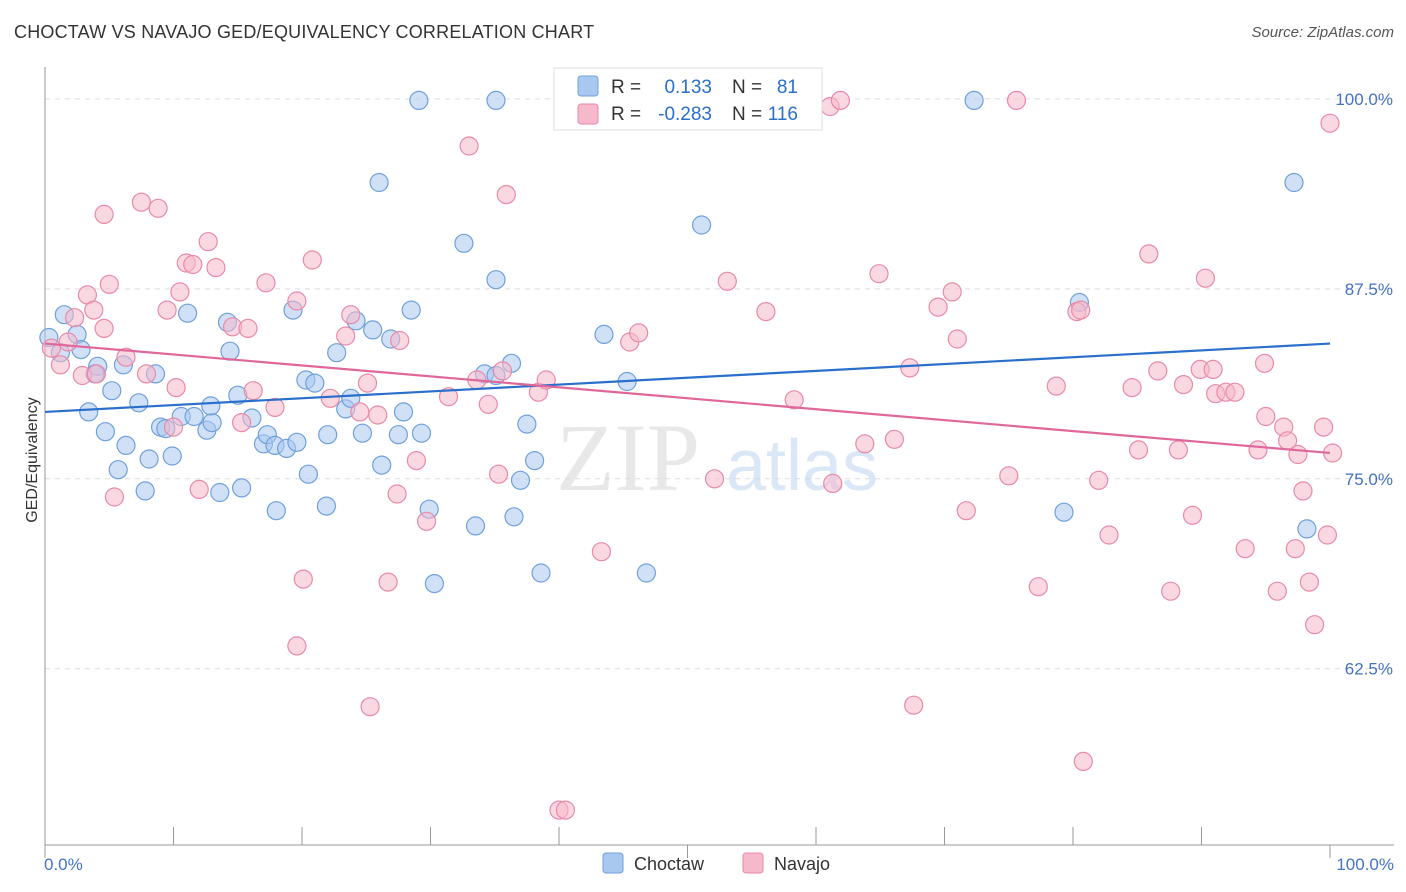 Image resolution: width=1406 pixels, height=892 pixels. What do you see at coordinates (802, 864) in the screenshot?
I see `navajo-series-label: Navajo` at bounding box center [802, 864].